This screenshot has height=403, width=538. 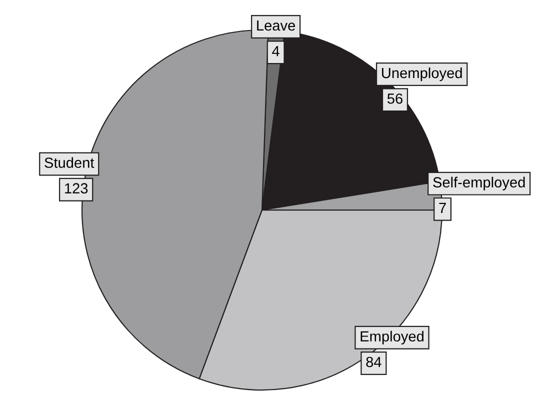 I want to click on data-label: 4, so click(x=276, y=51).